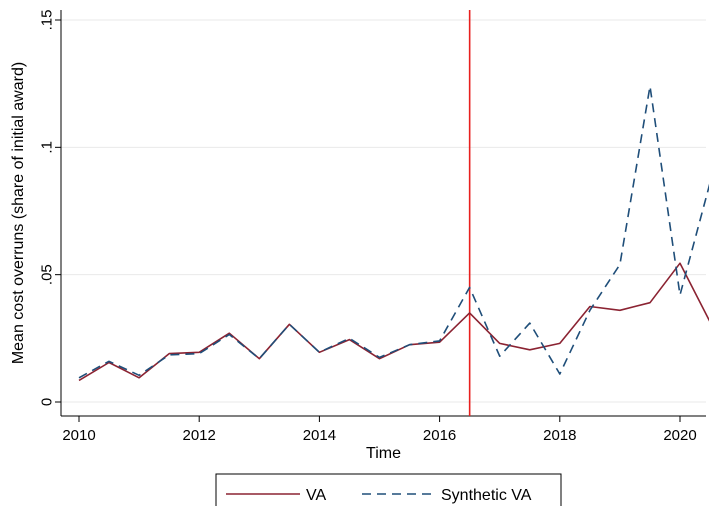 Image resolution: width=709 pixels, height=506 pixels. I want to click on legend: VA Synthetic VA, so click(388, 489).